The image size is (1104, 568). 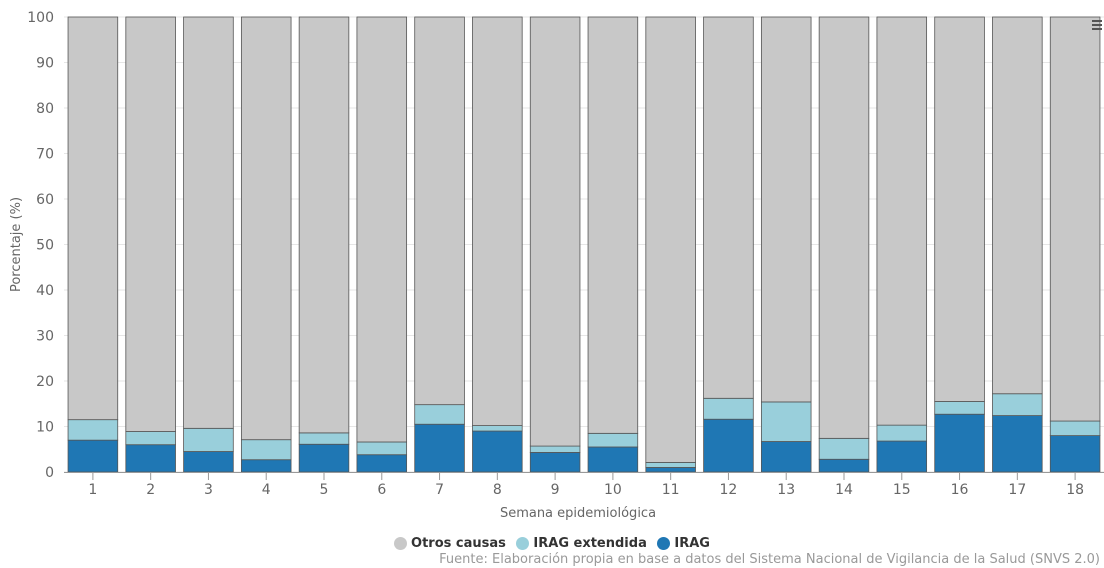 I want to click on x-tick-label: 14, so click(x=844, y=490).